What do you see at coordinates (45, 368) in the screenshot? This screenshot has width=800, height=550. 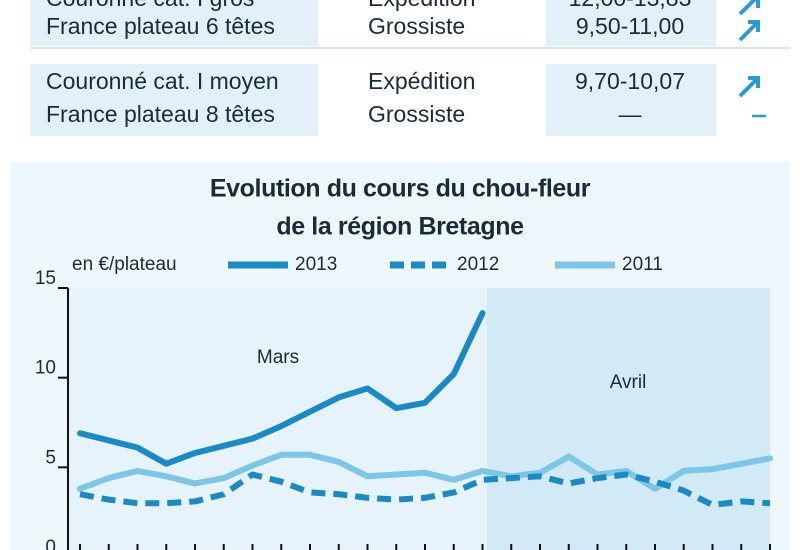 I see `y-tick-label: 10` at bounding box center [45, 368].